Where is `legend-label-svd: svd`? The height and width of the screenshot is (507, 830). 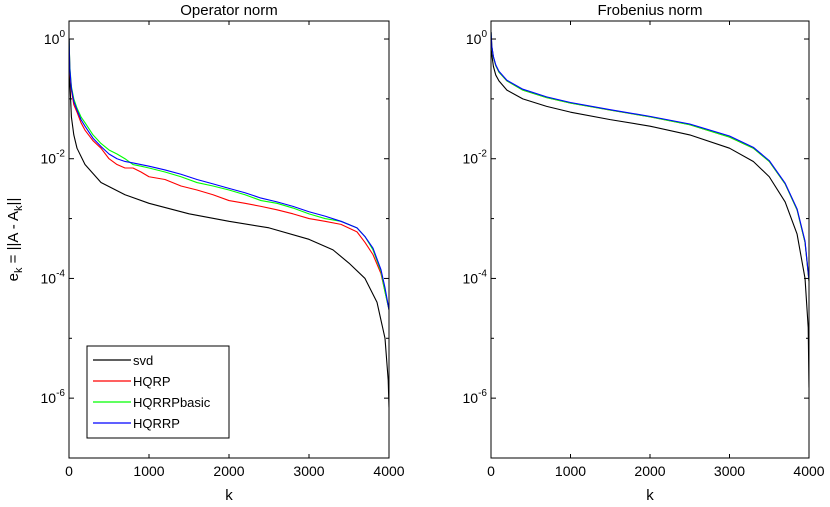
legend-label-svd: svd is located at coordinates (143, 360).